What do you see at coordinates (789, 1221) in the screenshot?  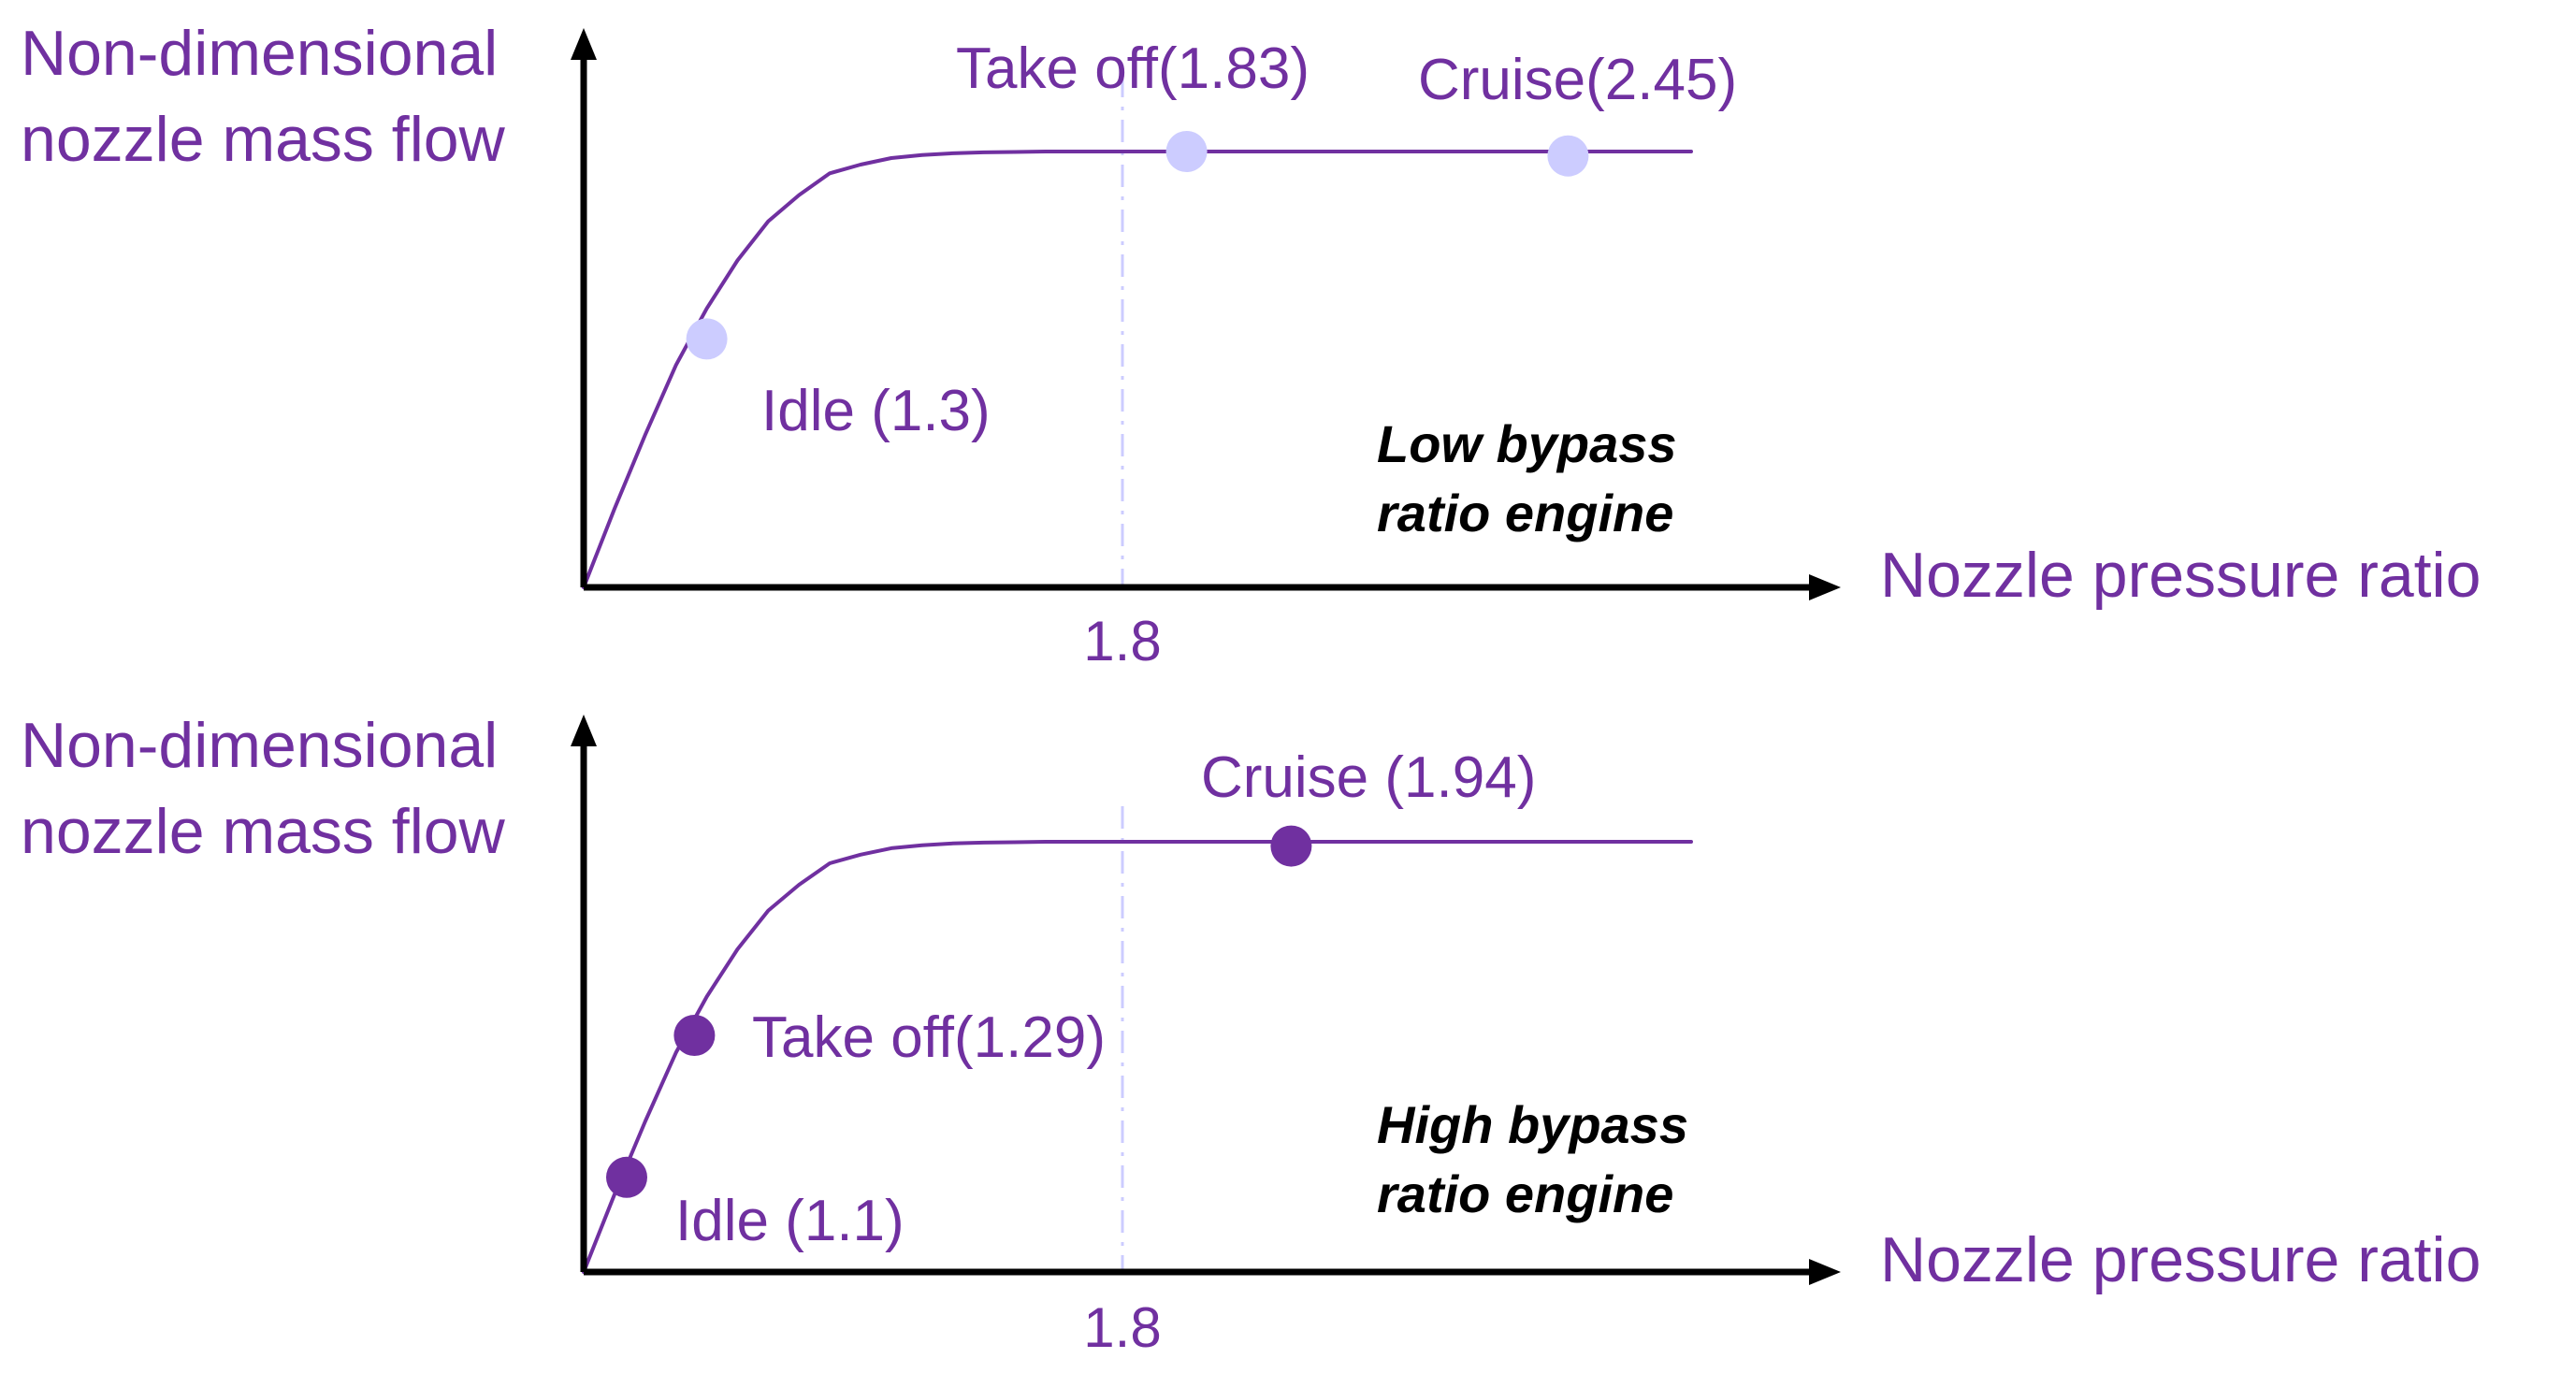 I see `high-bypass-point-label-idle: Idle (1.1)` at bounding box center [789, 1221].